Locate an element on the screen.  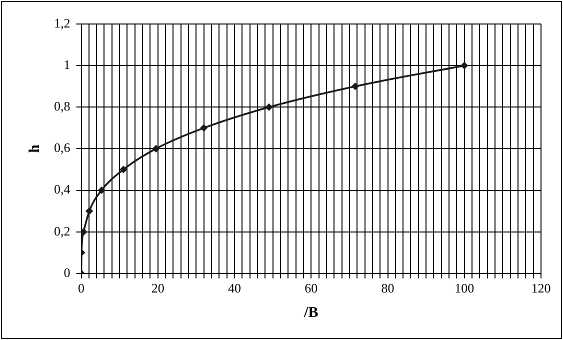
y-tick-label: 0,6 is located at coordinates (62, 148).